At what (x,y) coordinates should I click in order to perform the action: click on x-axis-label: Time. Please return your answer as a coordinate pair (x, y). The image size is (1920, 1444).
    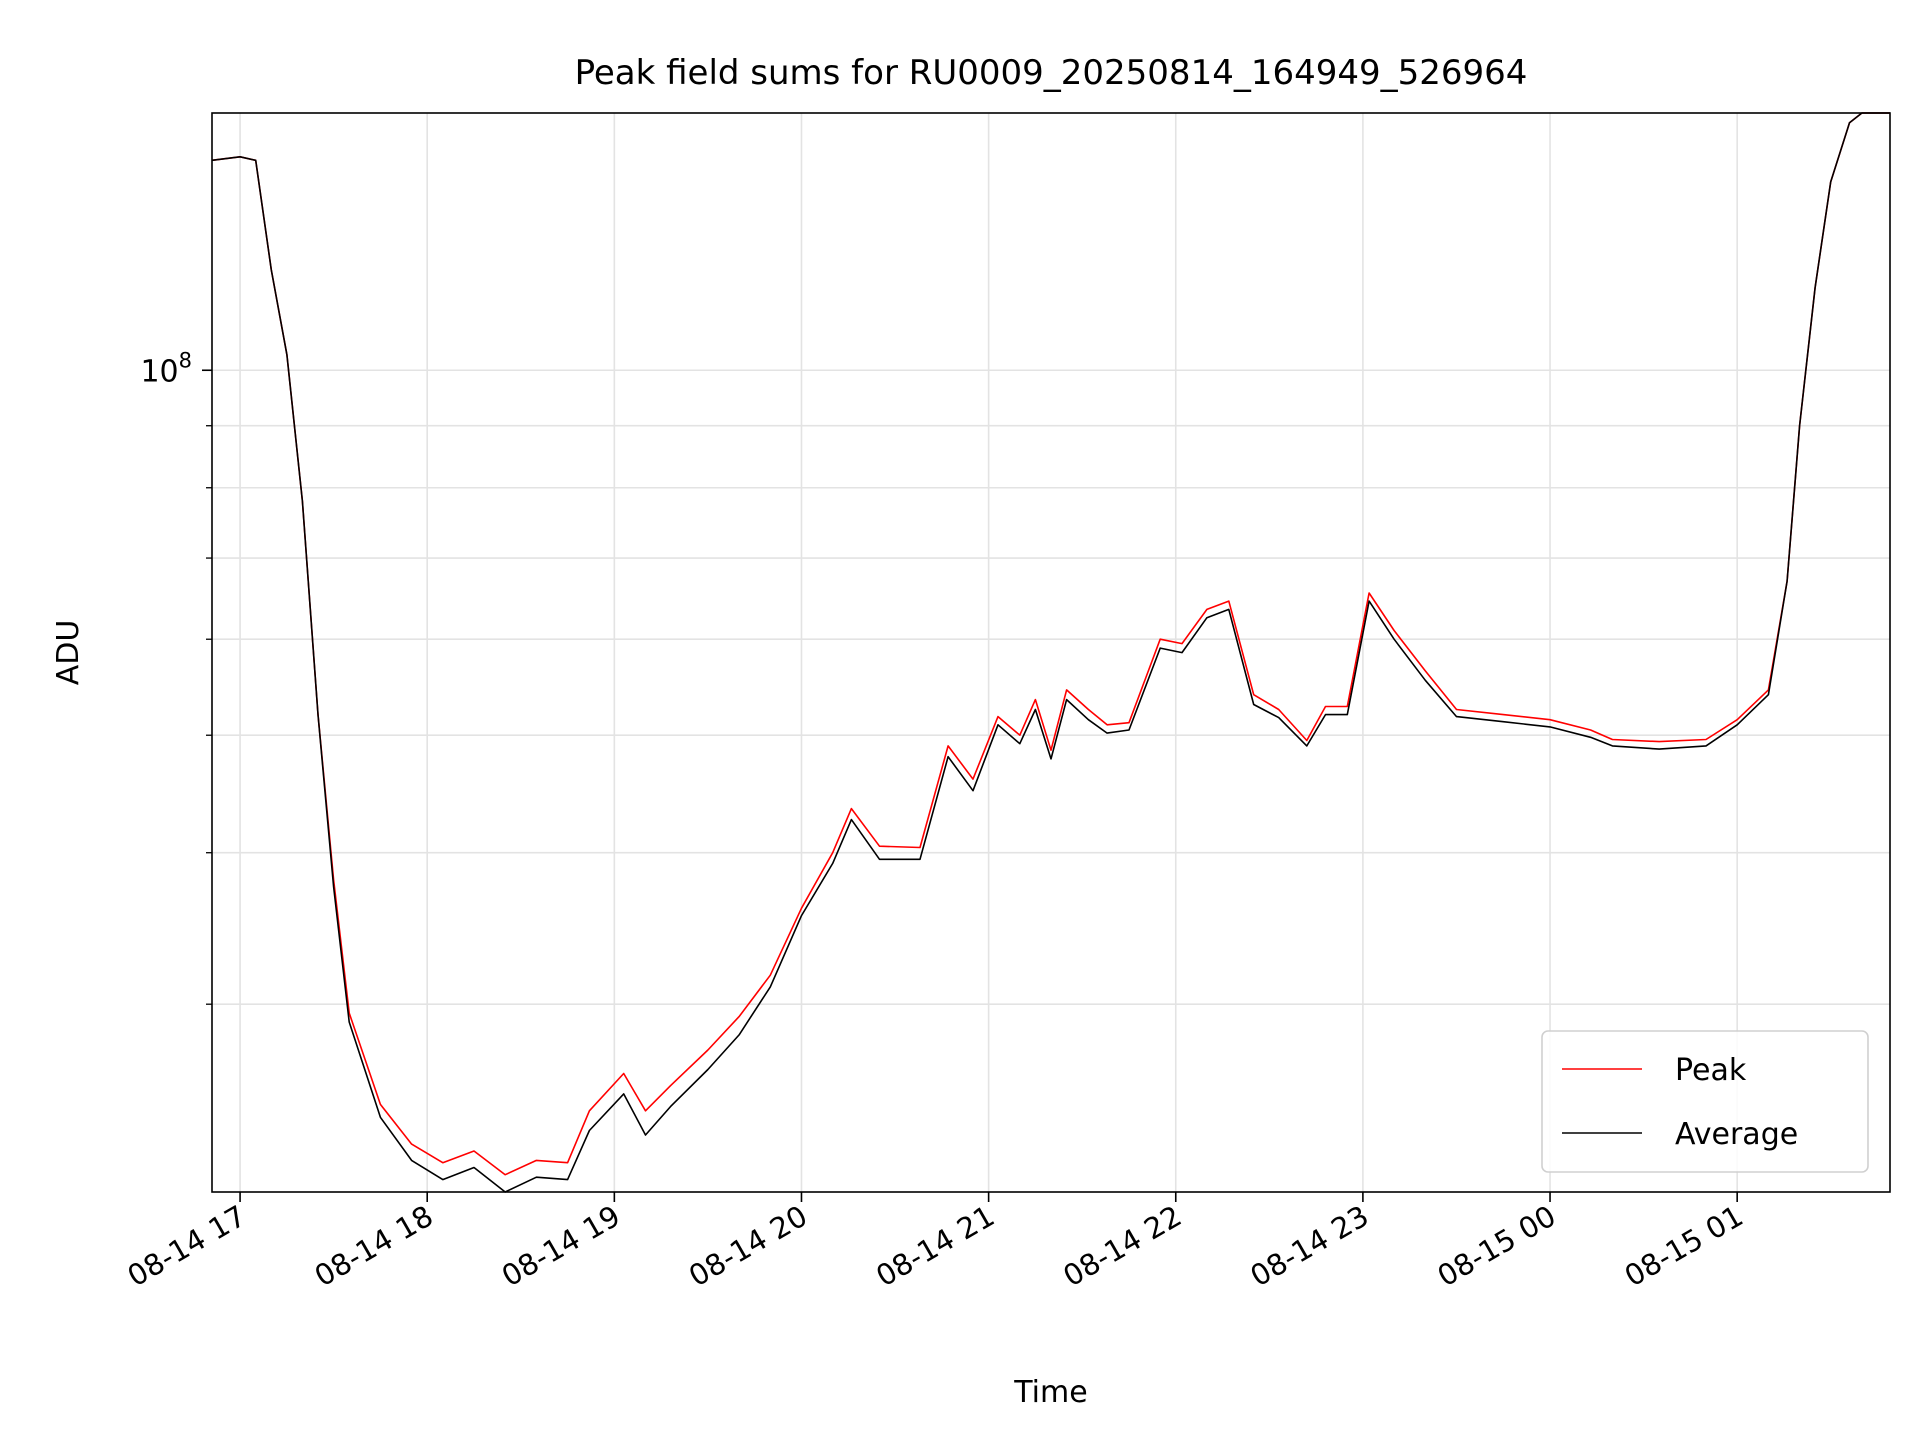
    Looking at the image, I should click on (1050, 1392).